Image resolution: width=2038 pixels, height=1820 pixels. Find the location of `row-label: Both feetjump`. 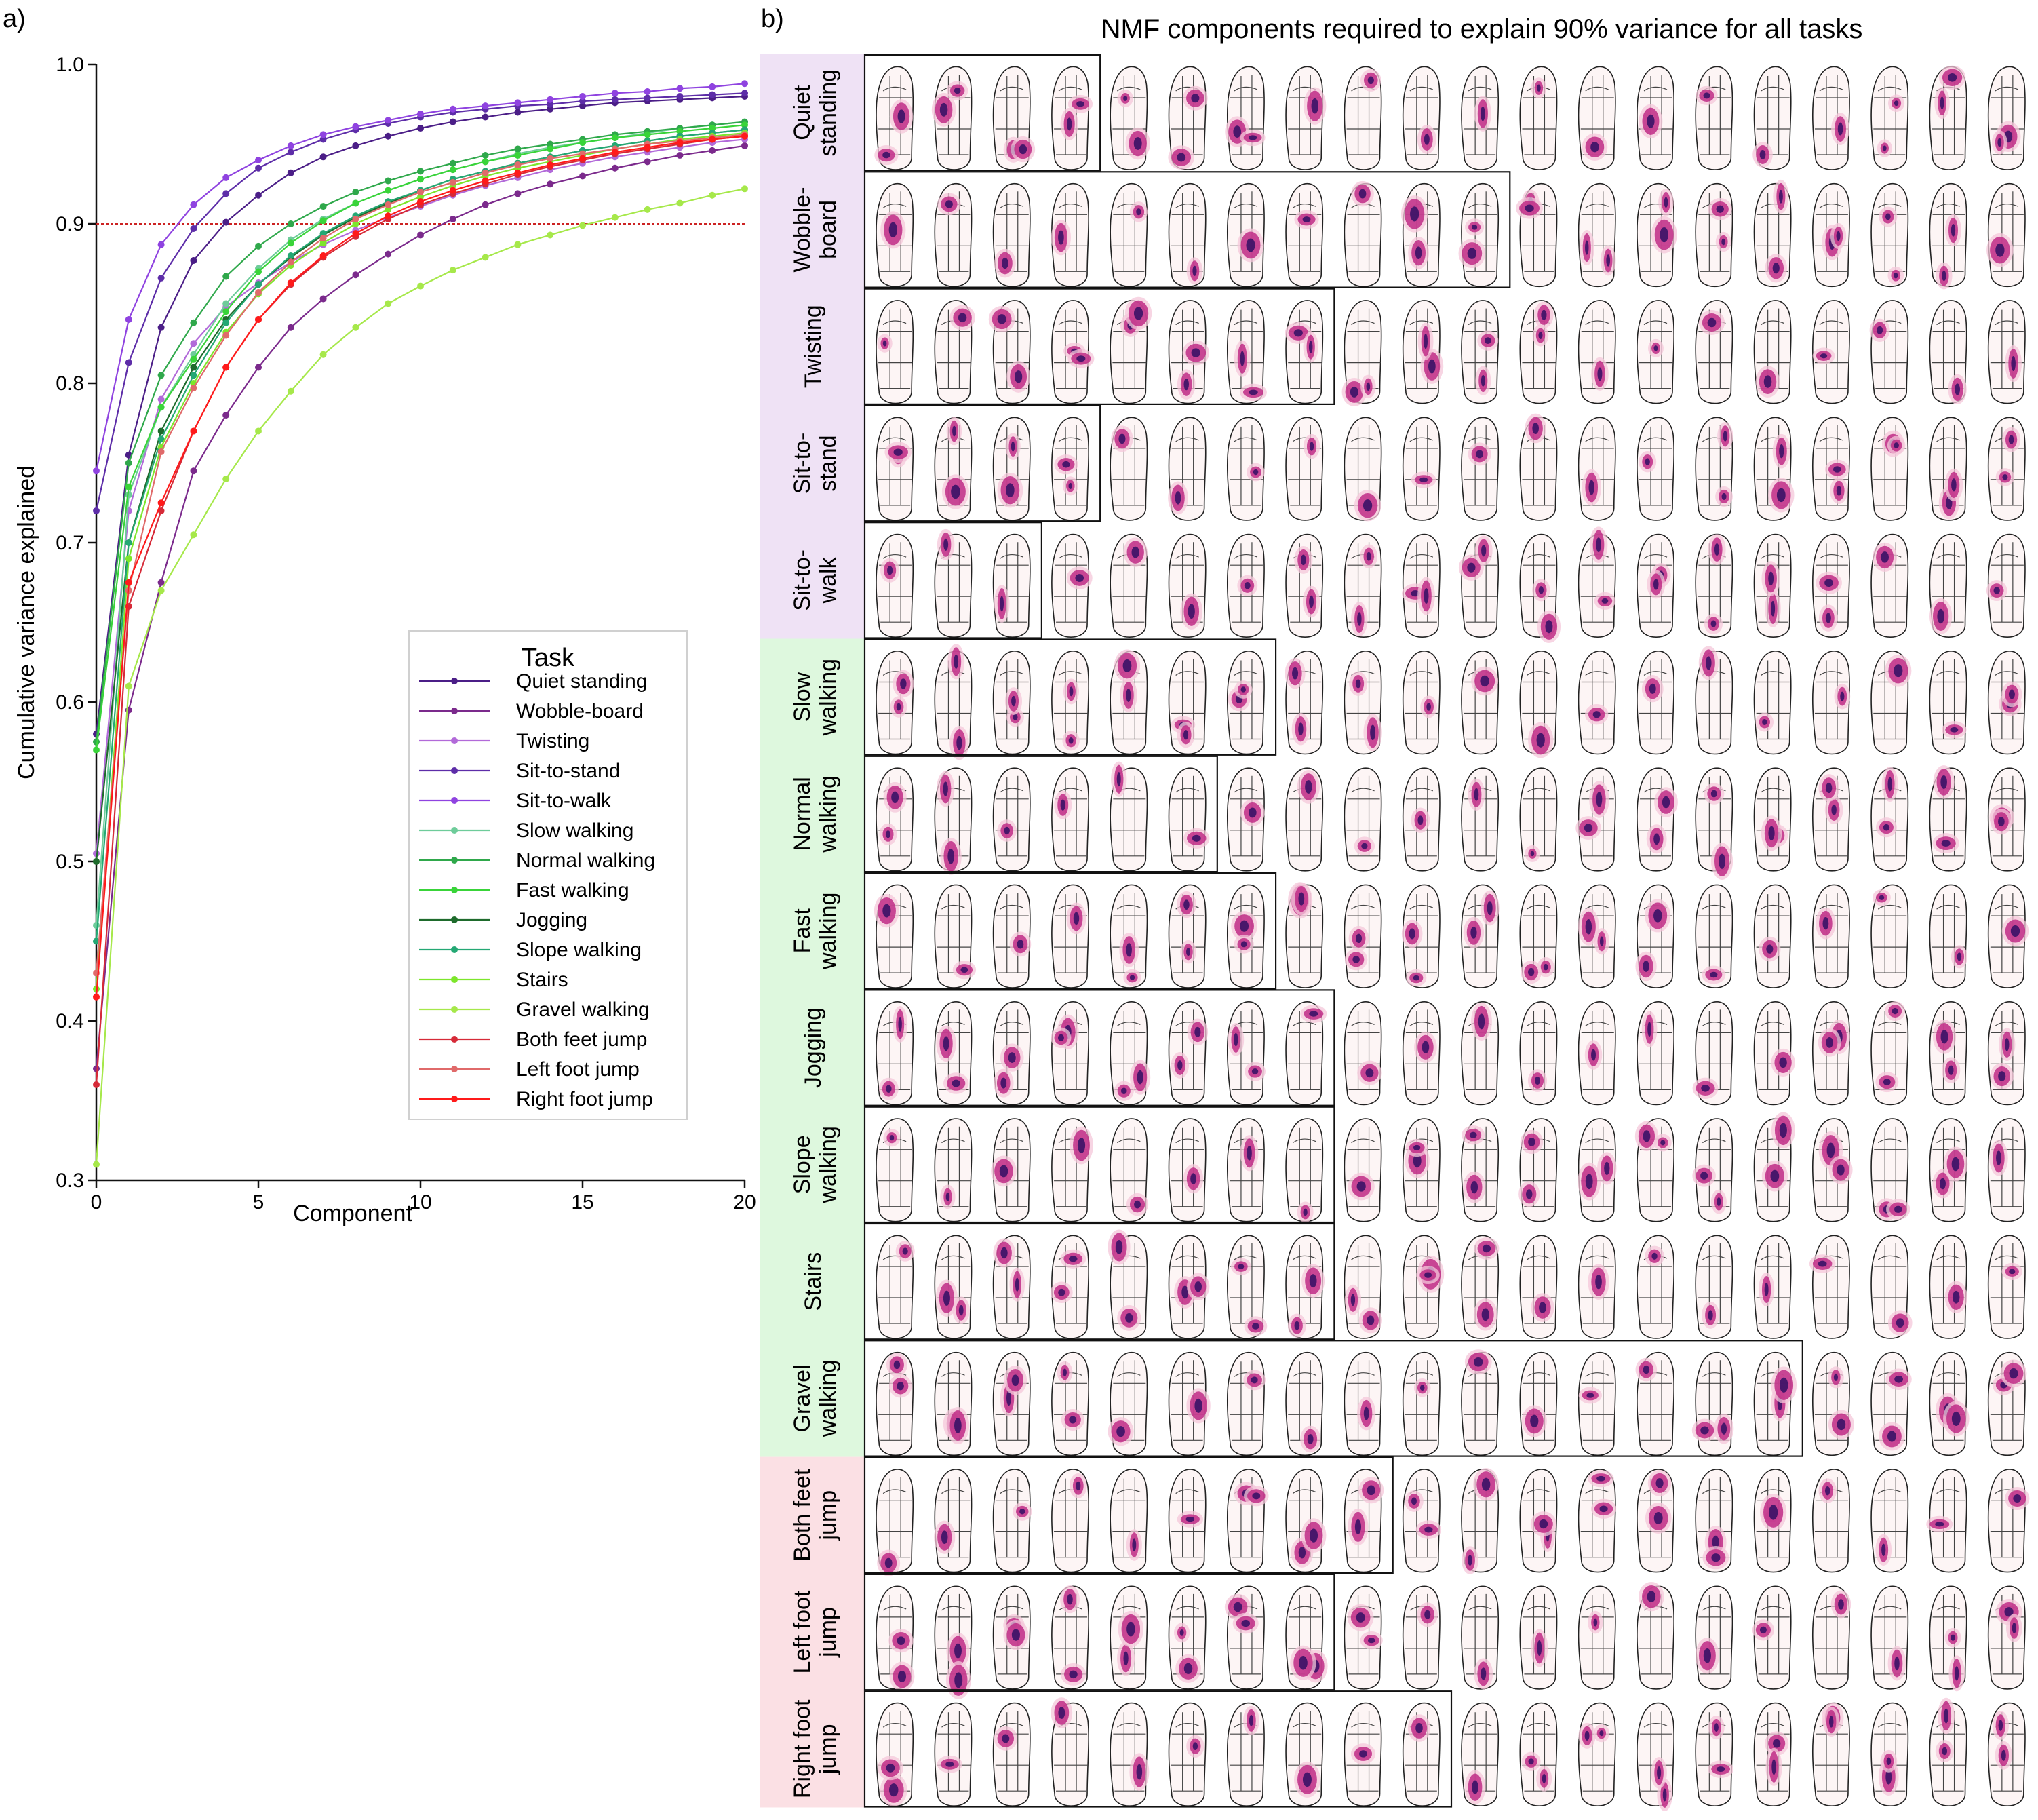

row-label: Both feetjump is located at coordinates (815, 1515).